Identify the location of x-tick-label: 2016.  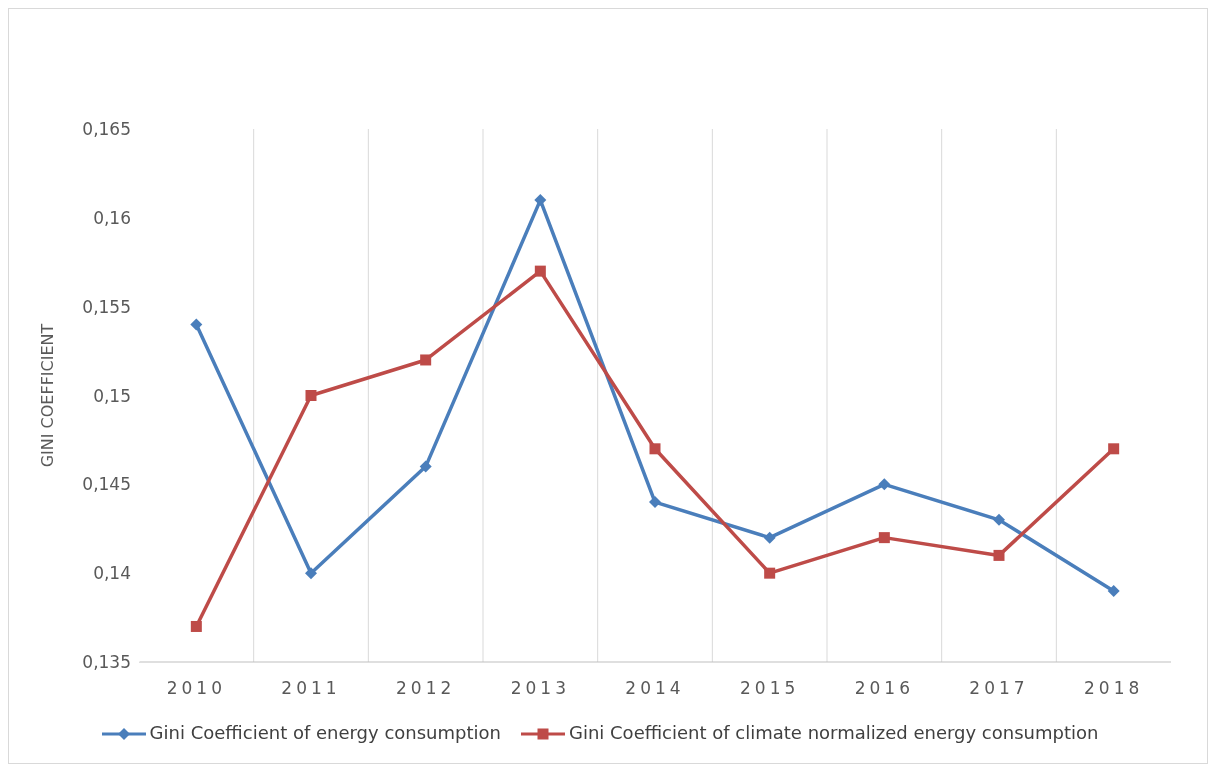
(884, 688).